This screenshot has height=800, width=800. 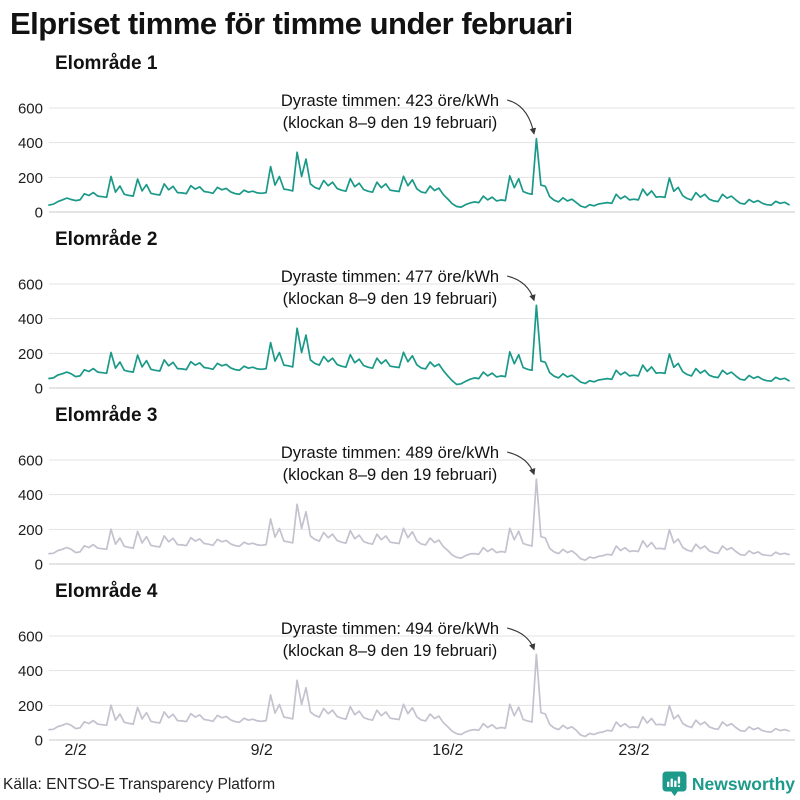 What do you see at coordinates (390, 101) in the screenshot?
I see `peak-annotation-line1: Dyraste timmen: 423 öre/kWh` at bounding box center [390, 101].